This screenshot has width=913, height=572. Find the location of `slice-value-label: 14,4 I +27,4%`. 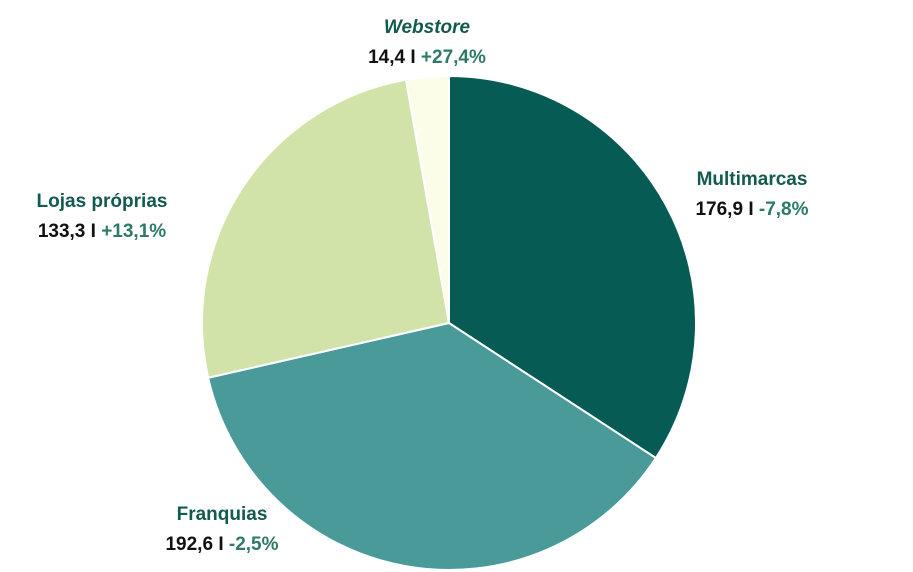

slice-value-label: 14,4 I +27,4% is located at coordinates (427, 57).